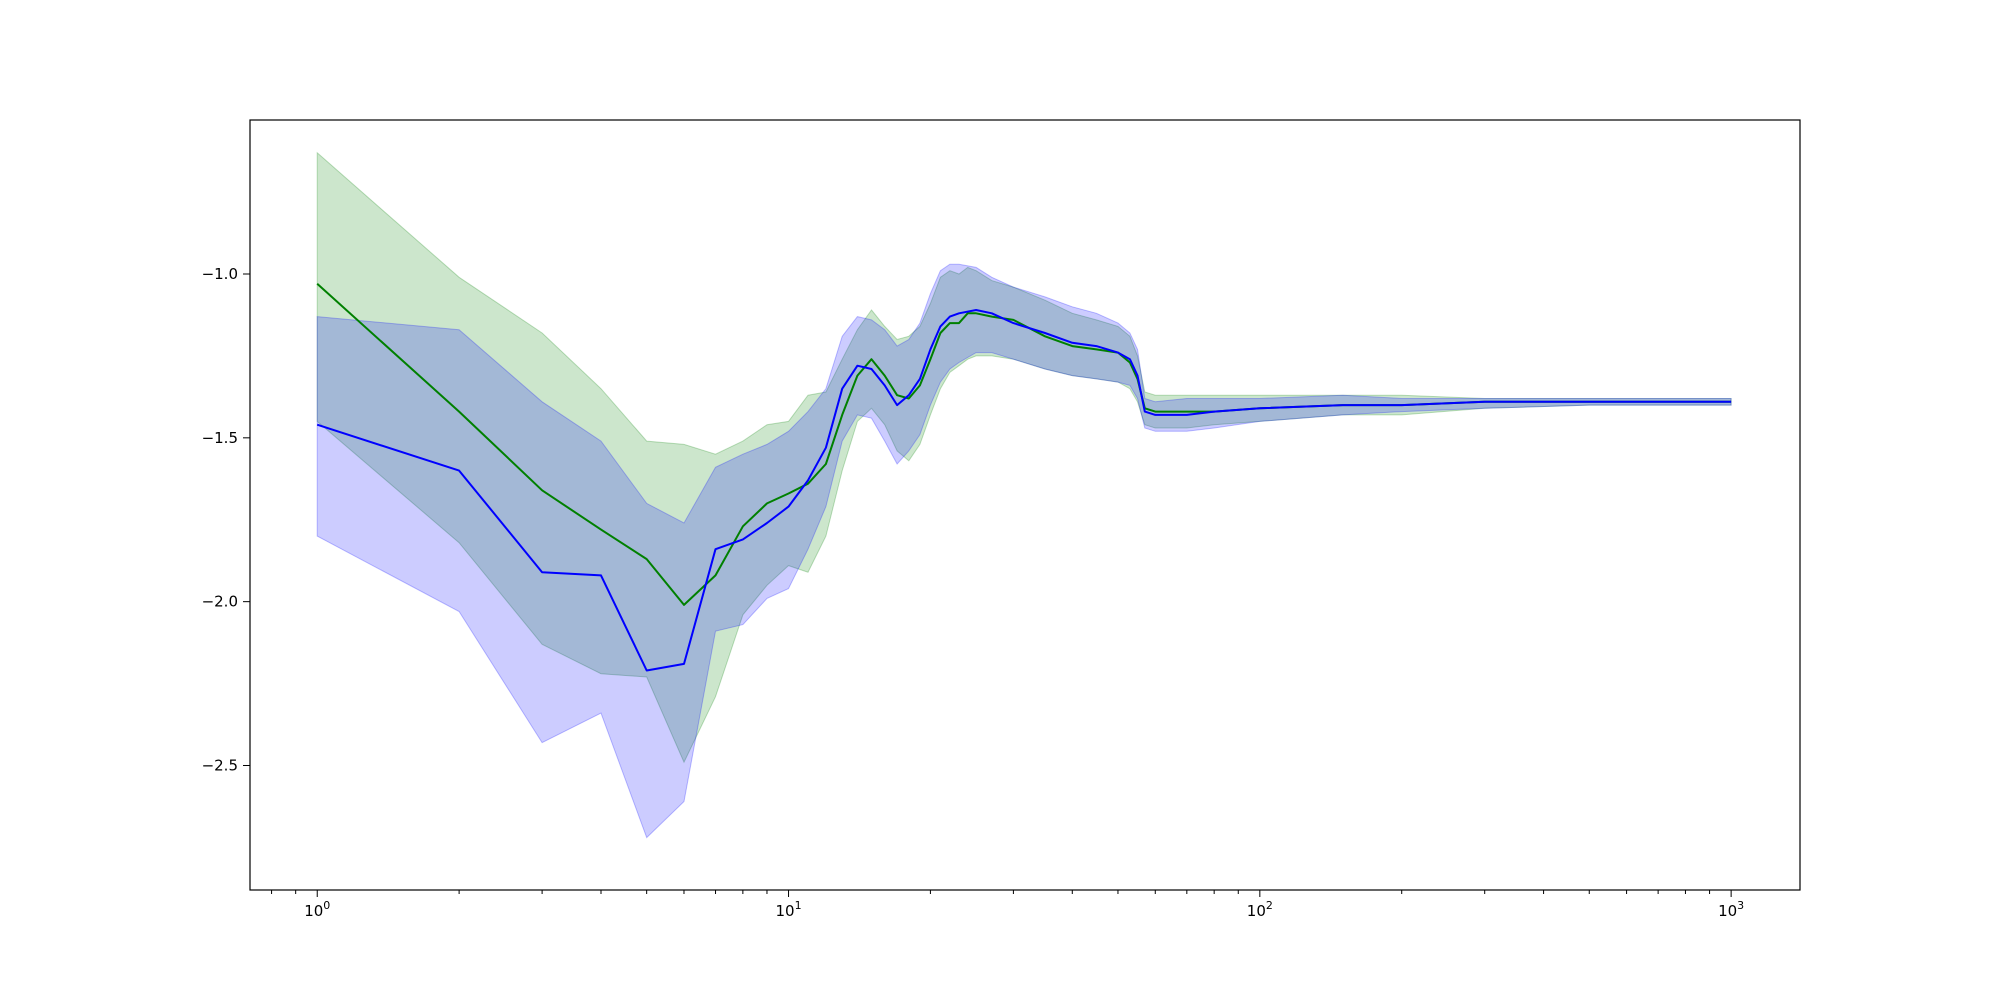 The image size is (2000, 1000). Describe the element at coordinates (220, 274) in the screenshot. I see `y-tick-label: −1.0` at that location.